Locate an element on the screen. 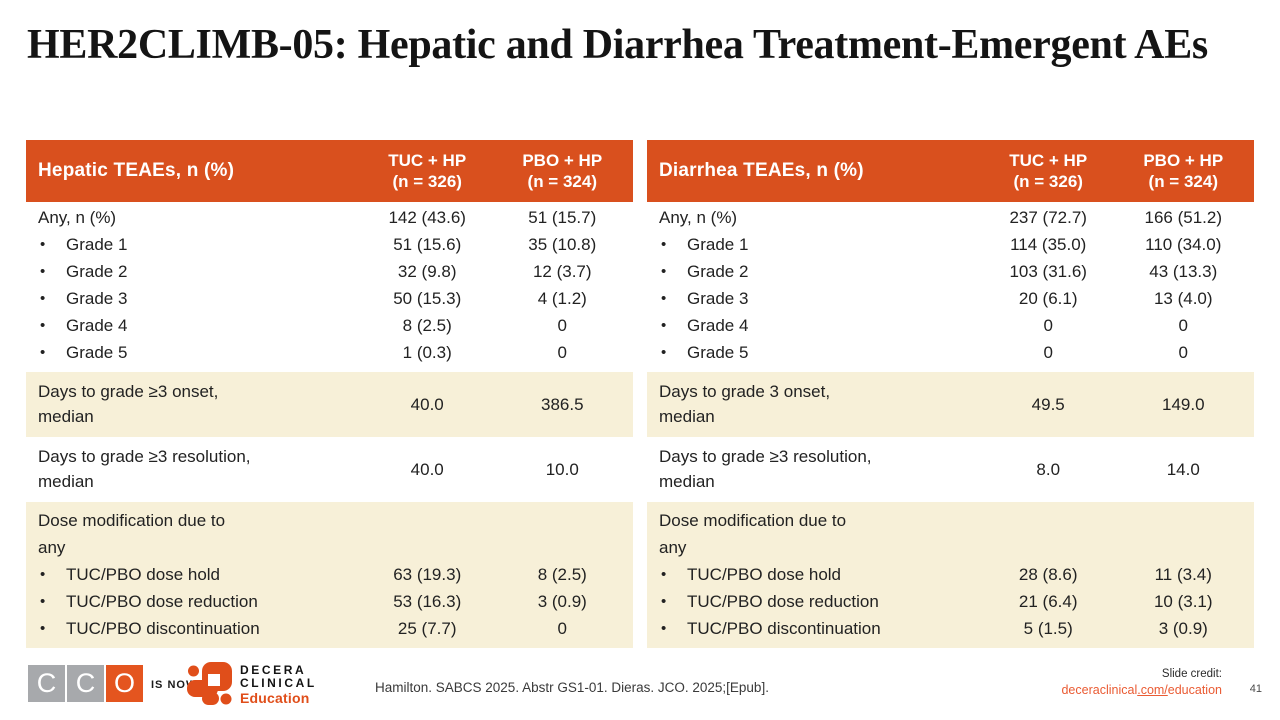 This screenshot has height=720, width=1280. table-row: • Grade 5 0 0 is located at coordinates (950, 352).